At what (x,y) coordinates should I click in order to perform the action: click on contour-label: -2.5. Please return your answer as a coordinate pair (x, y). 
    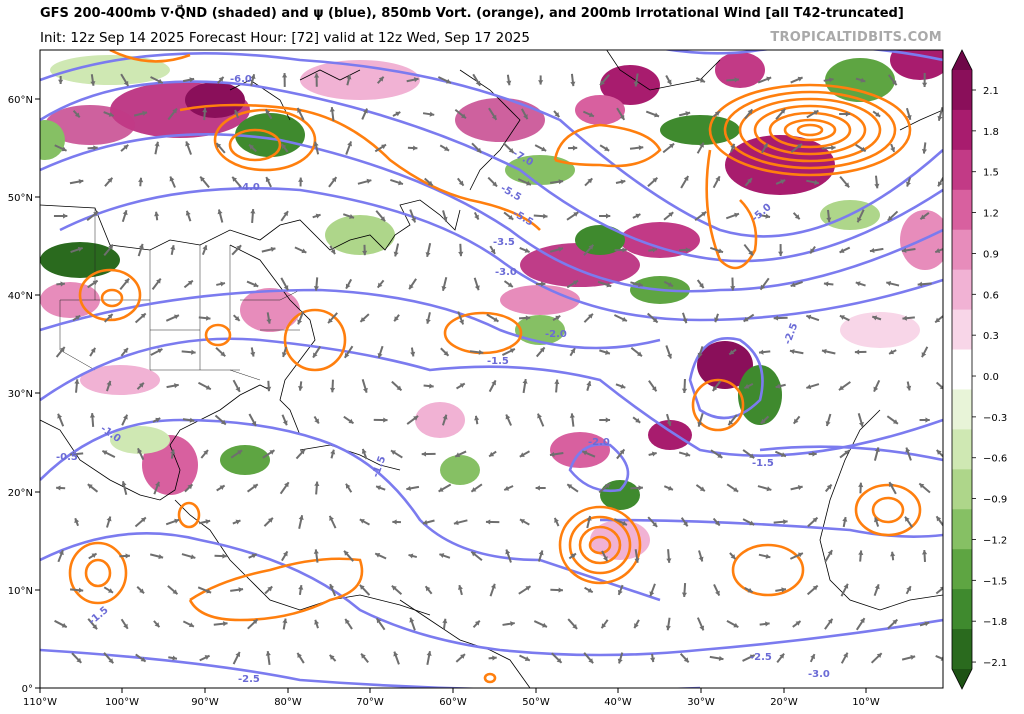
    Looking at the image, I should click on (249, 679).